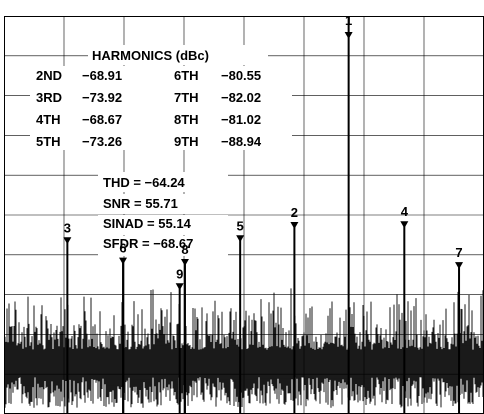  What do you see at coordinates (241, 97) in the screenshot?
I see `harmonic-value: −82.02` at bounding box center [241, 97].